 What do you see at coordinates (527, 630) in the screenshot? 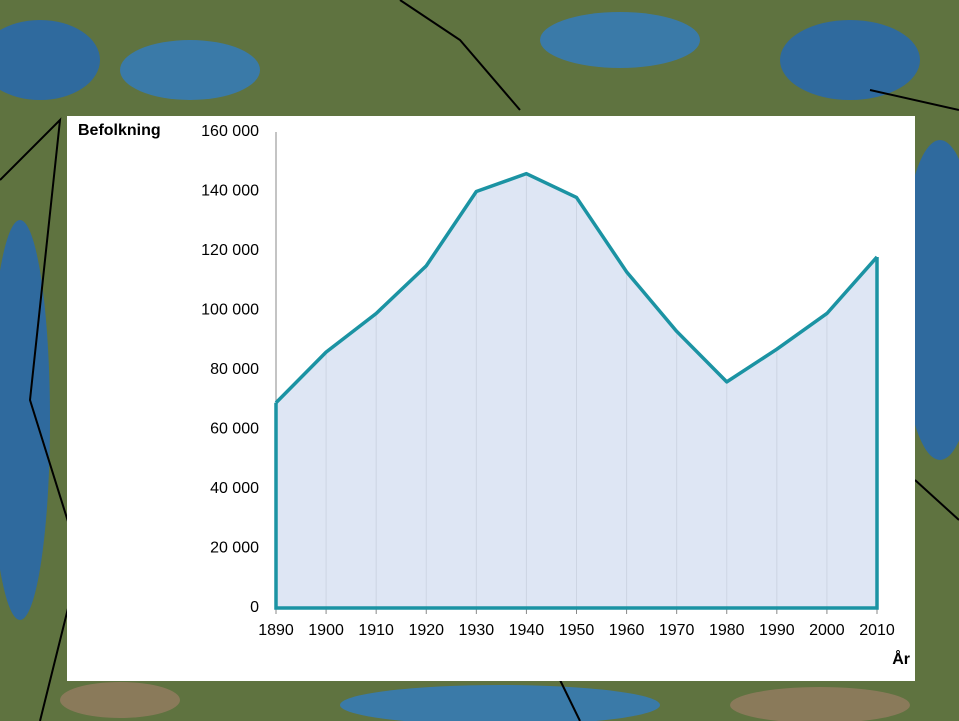
I see `x-tick-label: 1940` at bounding box center [527, 630].